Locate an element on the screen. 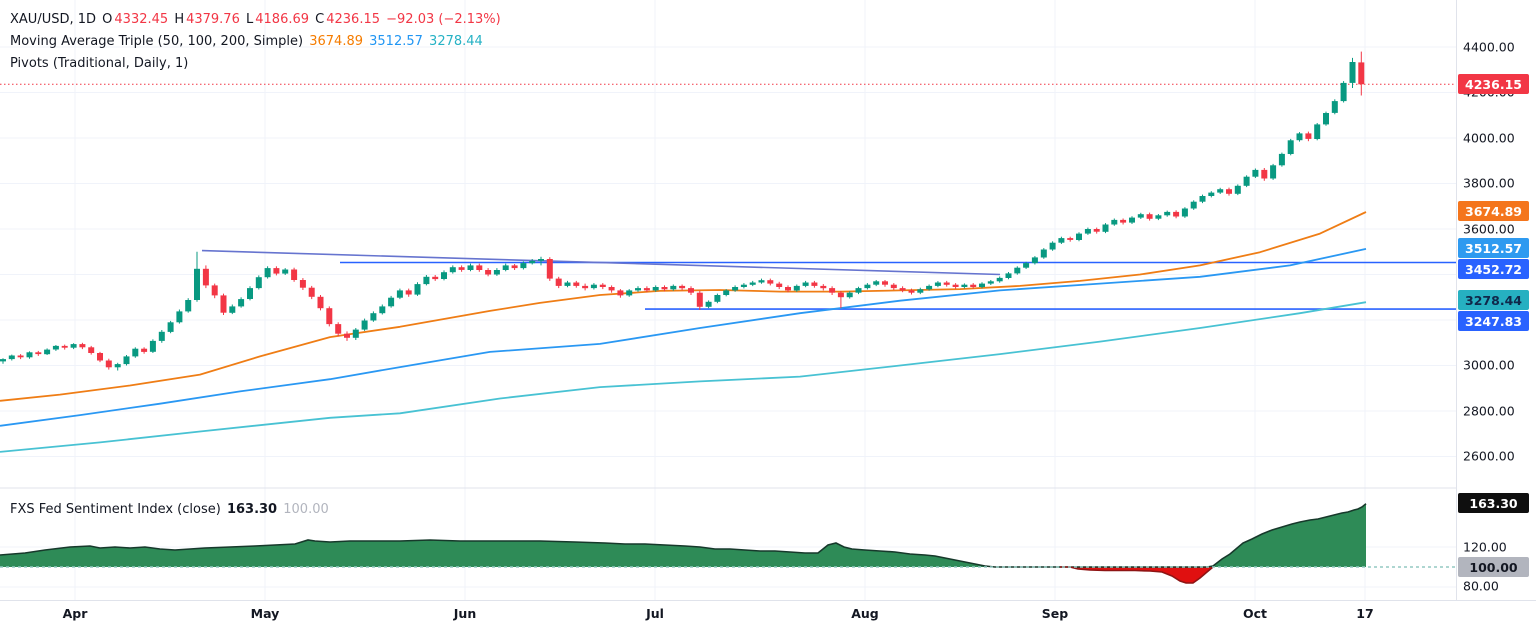 The height and width of the screenshot is (630, 1536). time-axis-label: Oct is located at coordinates (1255, 613).